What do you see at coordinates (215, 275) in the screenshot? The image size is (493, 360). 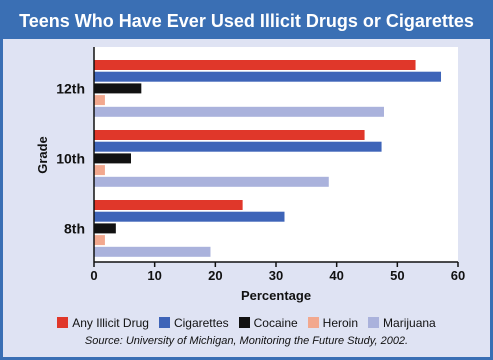 I see `x-tick-label: 20` at bounding box center [215, 275].